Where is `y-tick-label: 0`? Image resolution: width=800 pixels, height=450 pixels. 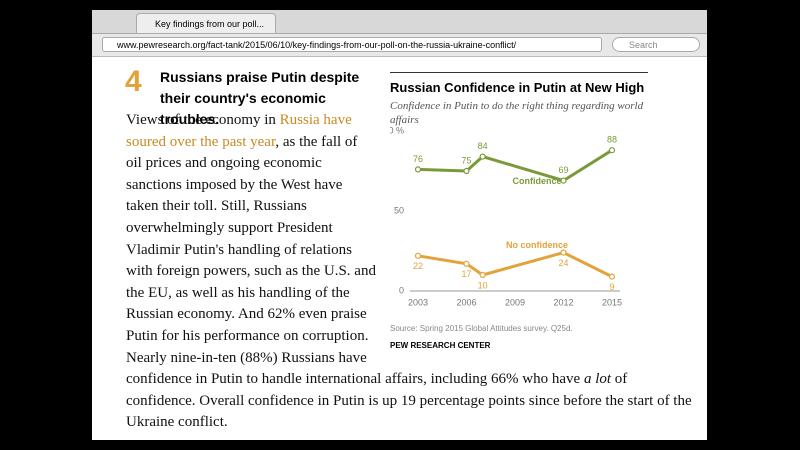 y-tick-label: 0 is located at coordinates (401, 290).